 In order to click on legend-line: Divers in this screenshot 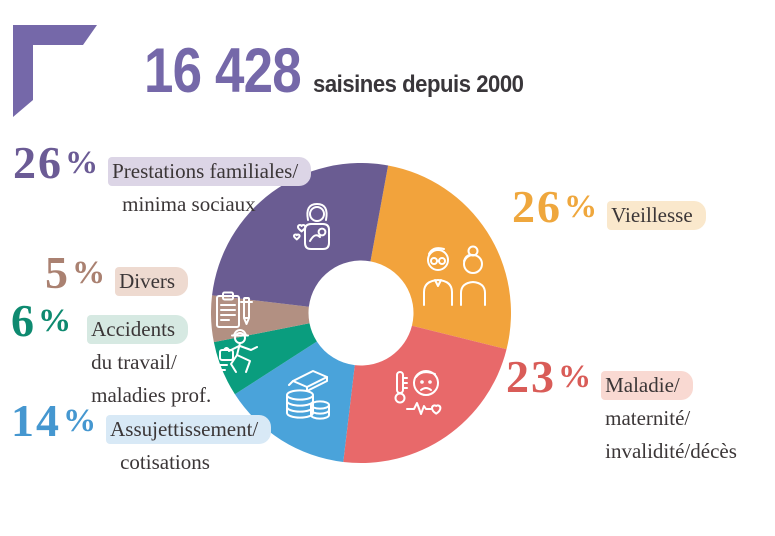, I will do `click(152, 281)`.